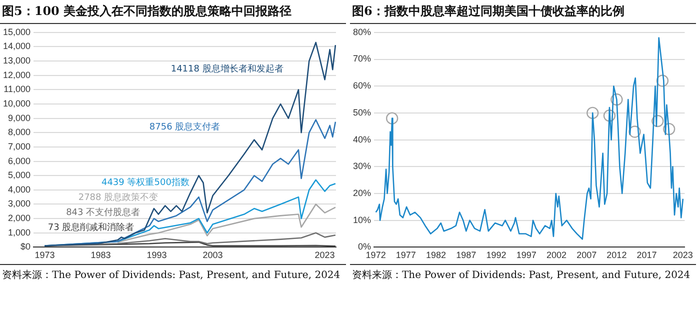 This screenshot has width=700, height=320. What do you see at coordinates (156, 255) in the screenshot?
I see `x-tick-label: 1993` at bounding box center [156, 255].